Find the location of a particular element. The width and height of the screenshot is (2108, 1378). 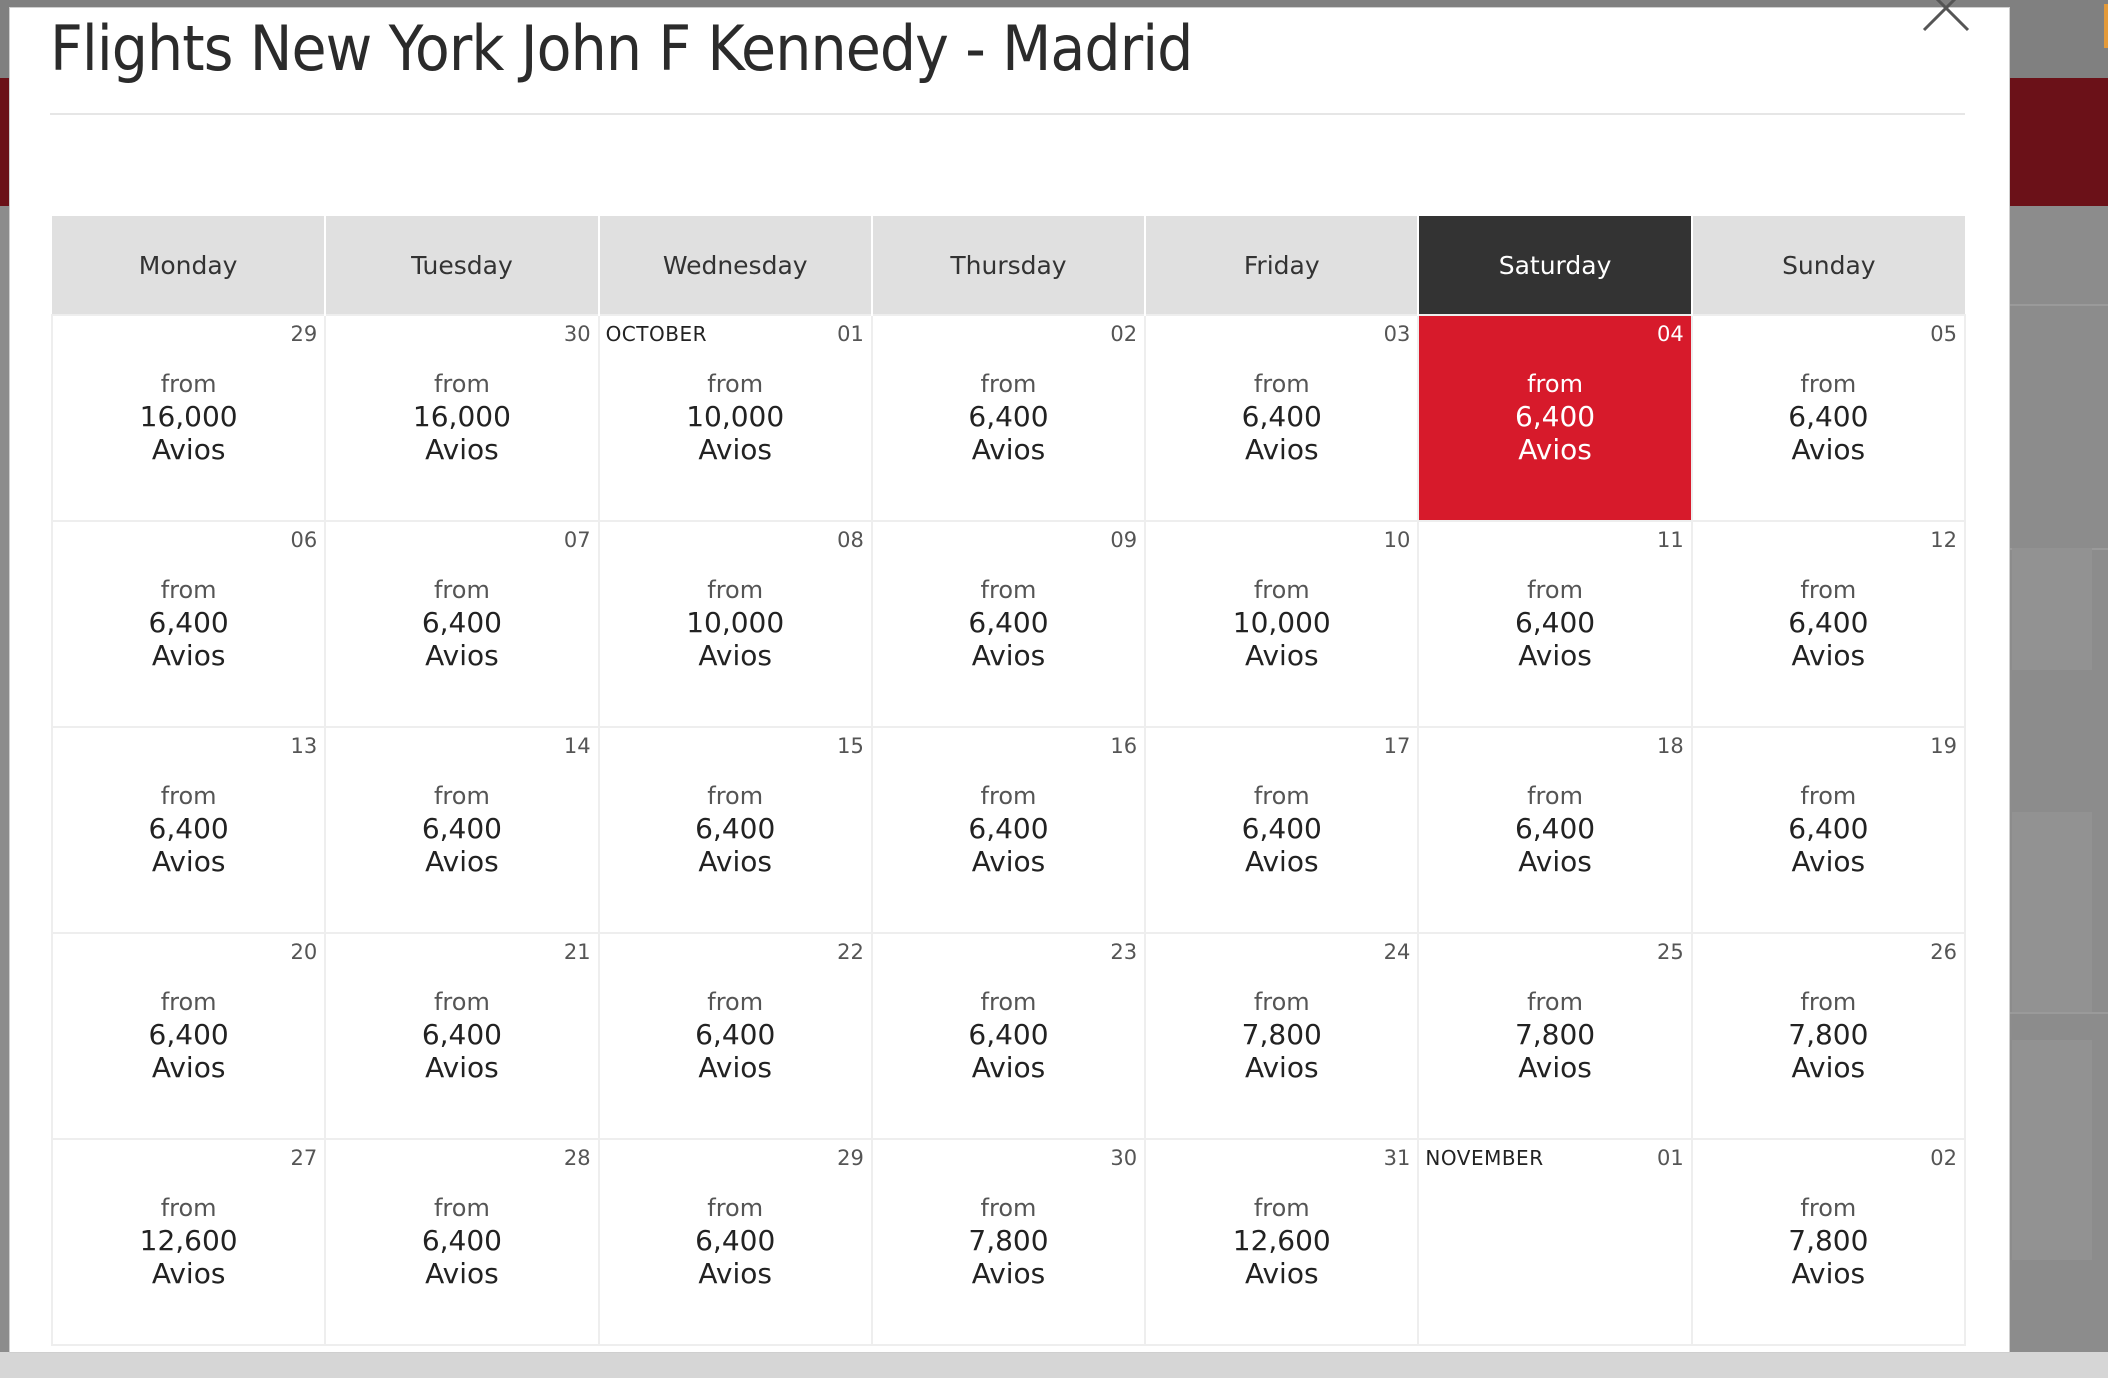

calendar-day-cell: 20 from 6,400 Avios is located at coordinates (188, 1036).